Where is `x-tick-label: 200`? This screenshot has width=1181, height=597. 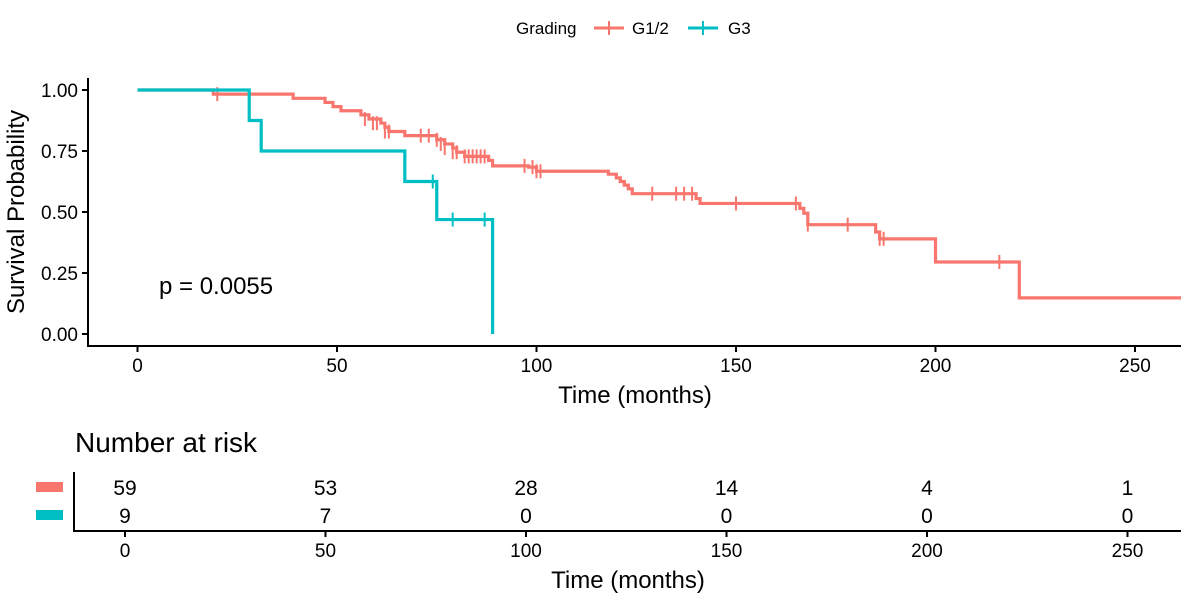
x-tick-label: 200 is located at coordinates (936, 366).